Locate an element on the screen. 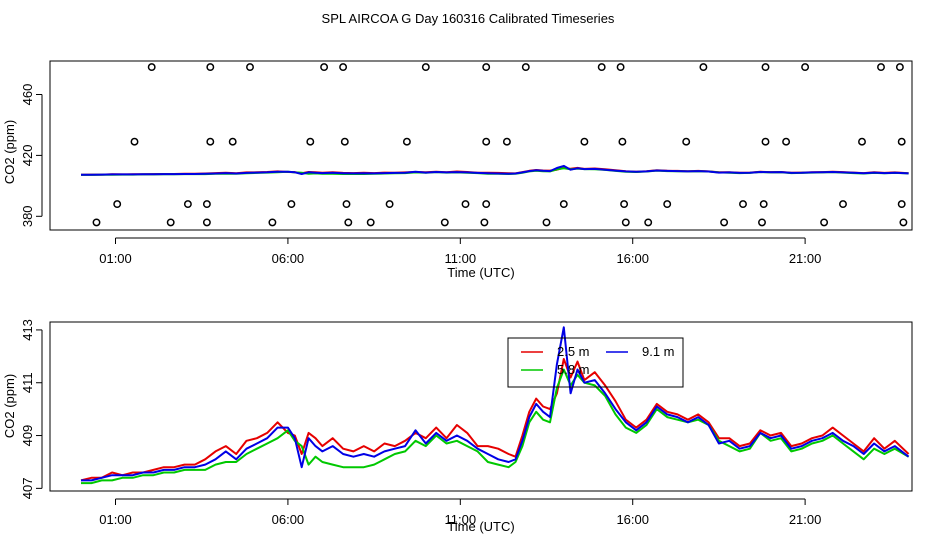 The height and width of the screenshot is (540, 936). top-x-axis-label: Time (UTC) is located at coordinates (480, 272).